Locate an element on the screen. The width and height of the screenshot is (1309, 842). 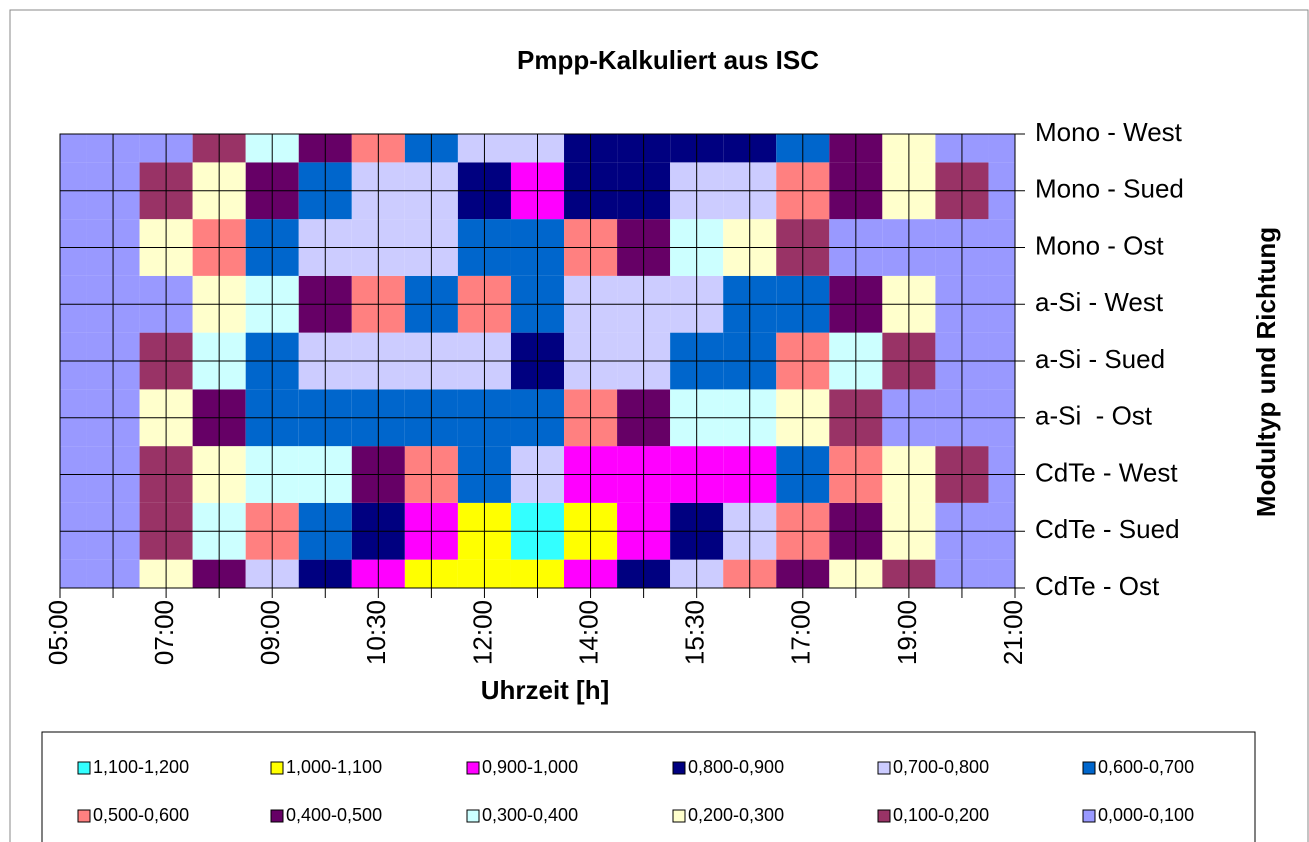
legend-label: 0,500-0,600 is located at coordinates (141, 815).